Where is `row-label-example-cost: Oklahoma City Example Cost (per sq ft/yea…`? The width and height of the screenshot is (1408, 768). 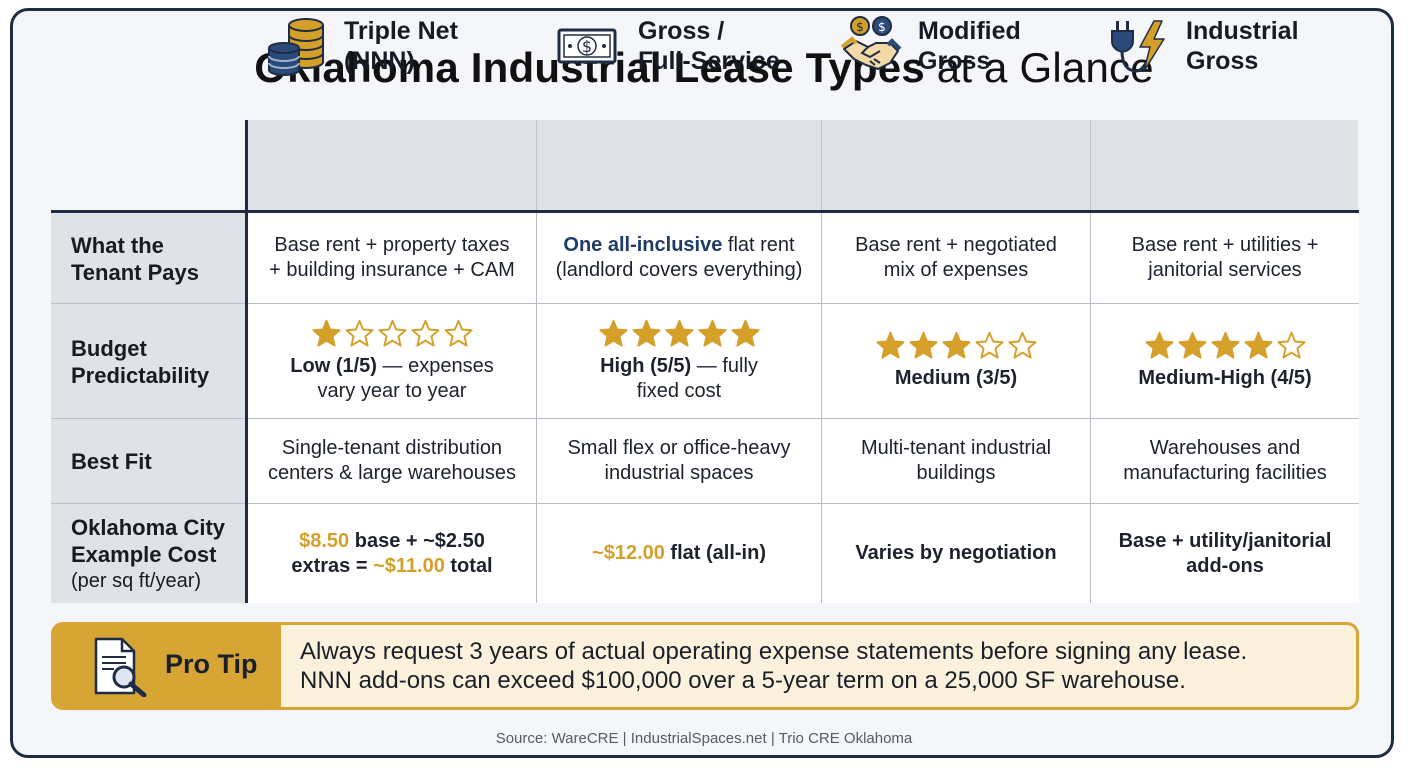
row-label-example-cost: Oklahoma City Example Cost (per sq ft/yea… is located at coordinates (148, 553).